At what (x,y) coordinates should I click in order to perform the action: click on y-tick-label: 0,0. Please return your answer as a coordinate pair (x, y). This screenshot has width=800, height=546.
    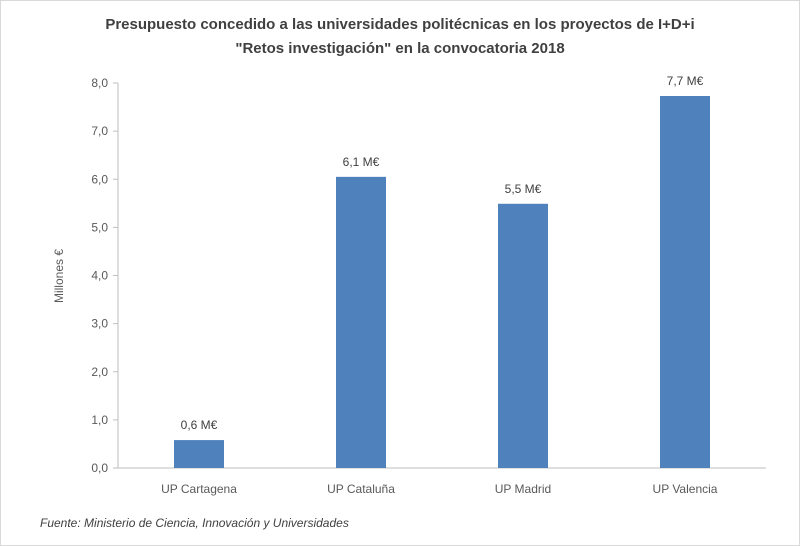
    Looking at the image, I should click on (99, 468).